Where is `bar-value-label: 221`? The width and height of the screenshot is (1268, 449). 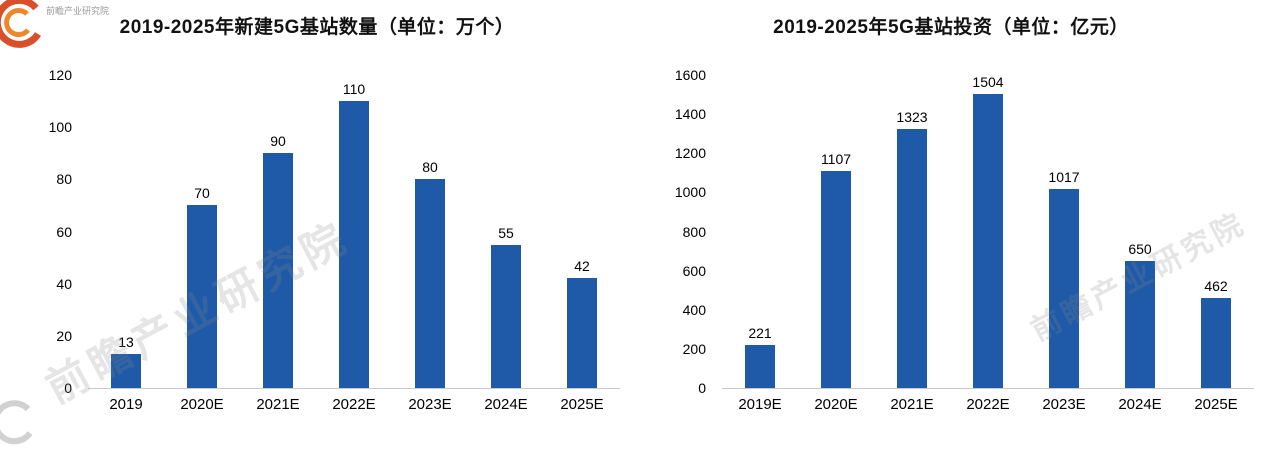 bar-value-label: 221 is located at coordinates (760, 332).